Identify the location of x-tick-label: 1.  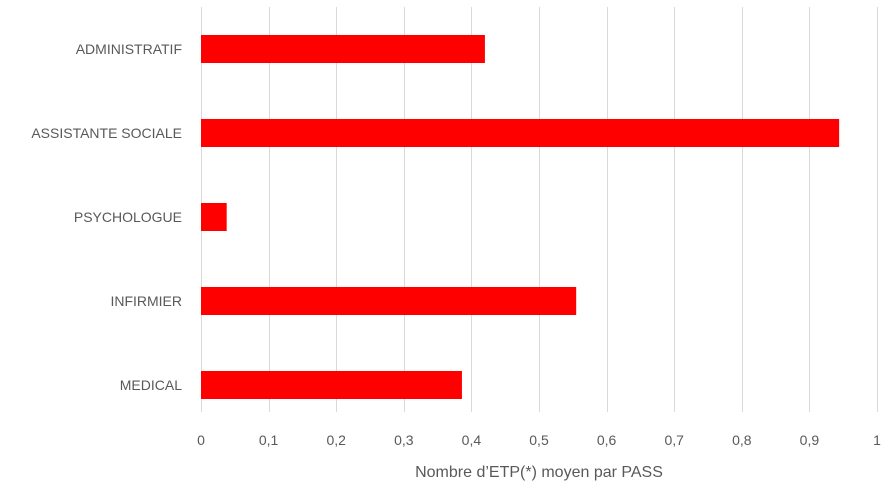
(877, 440).